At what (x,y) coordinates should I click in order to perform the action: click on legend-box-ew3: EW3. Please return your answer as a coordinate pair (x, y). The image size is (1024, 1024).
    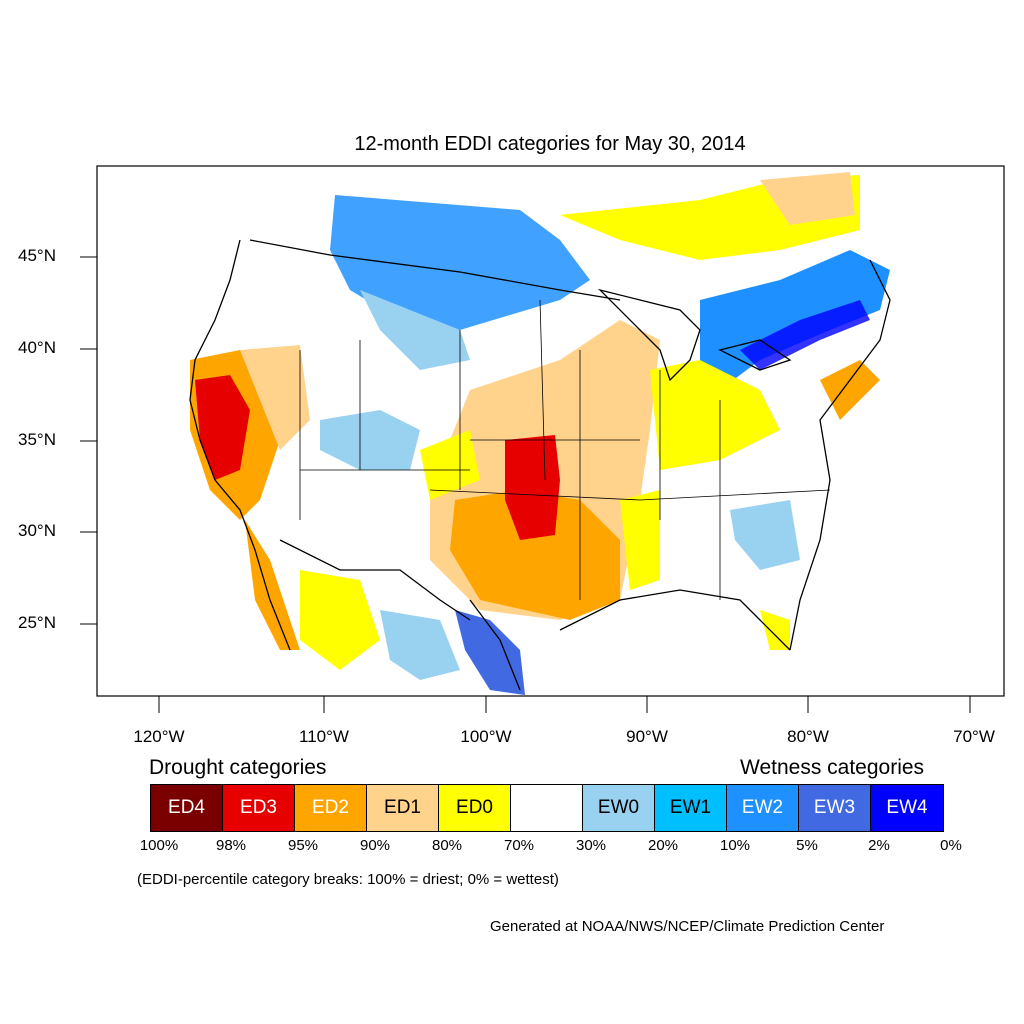
    Looking at the image, I should click on (835, 808).